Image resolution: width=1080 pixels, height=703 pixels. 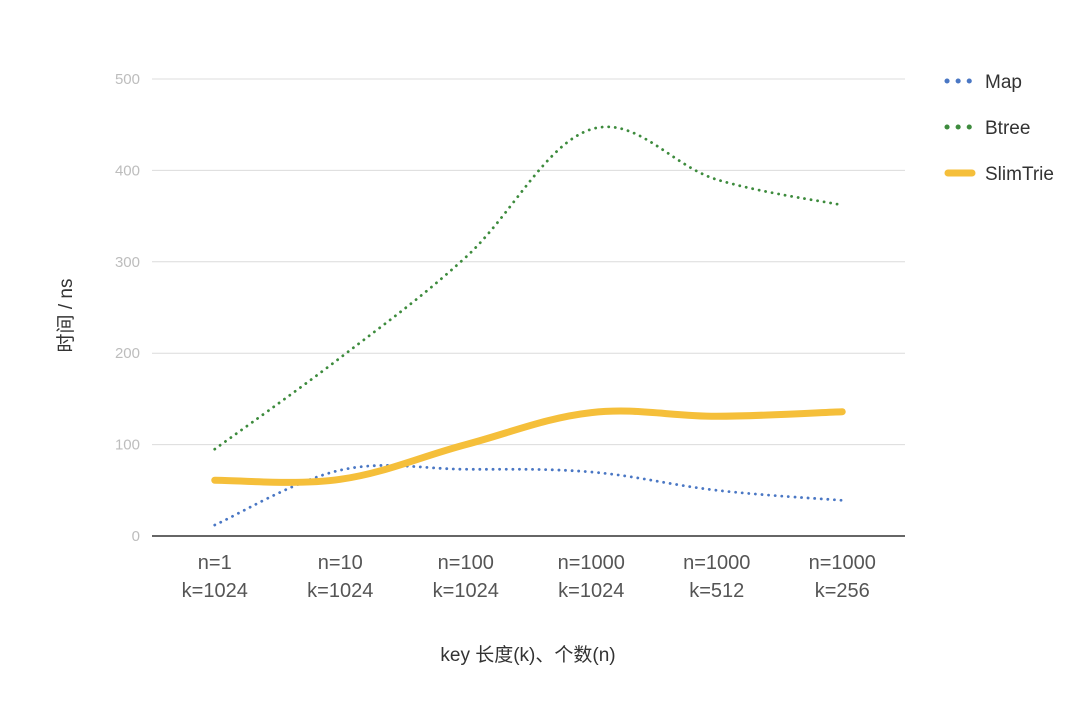 What do you see at coordinates (66, 316) in the screenshot?
I see `y-axis-title: 时间 / ns` at bounding box center [66, 316].